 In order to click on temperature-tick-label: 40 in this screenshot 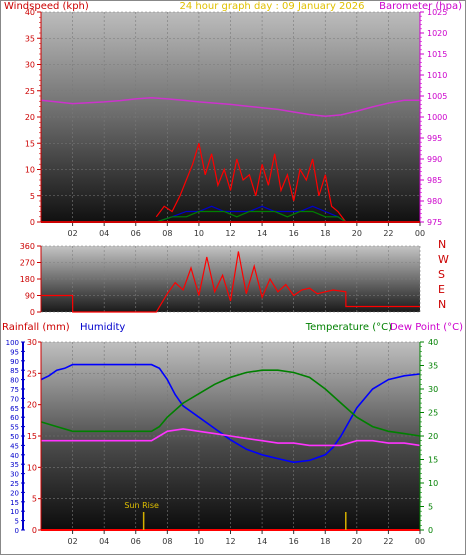, I will do `click(433, 342)`.